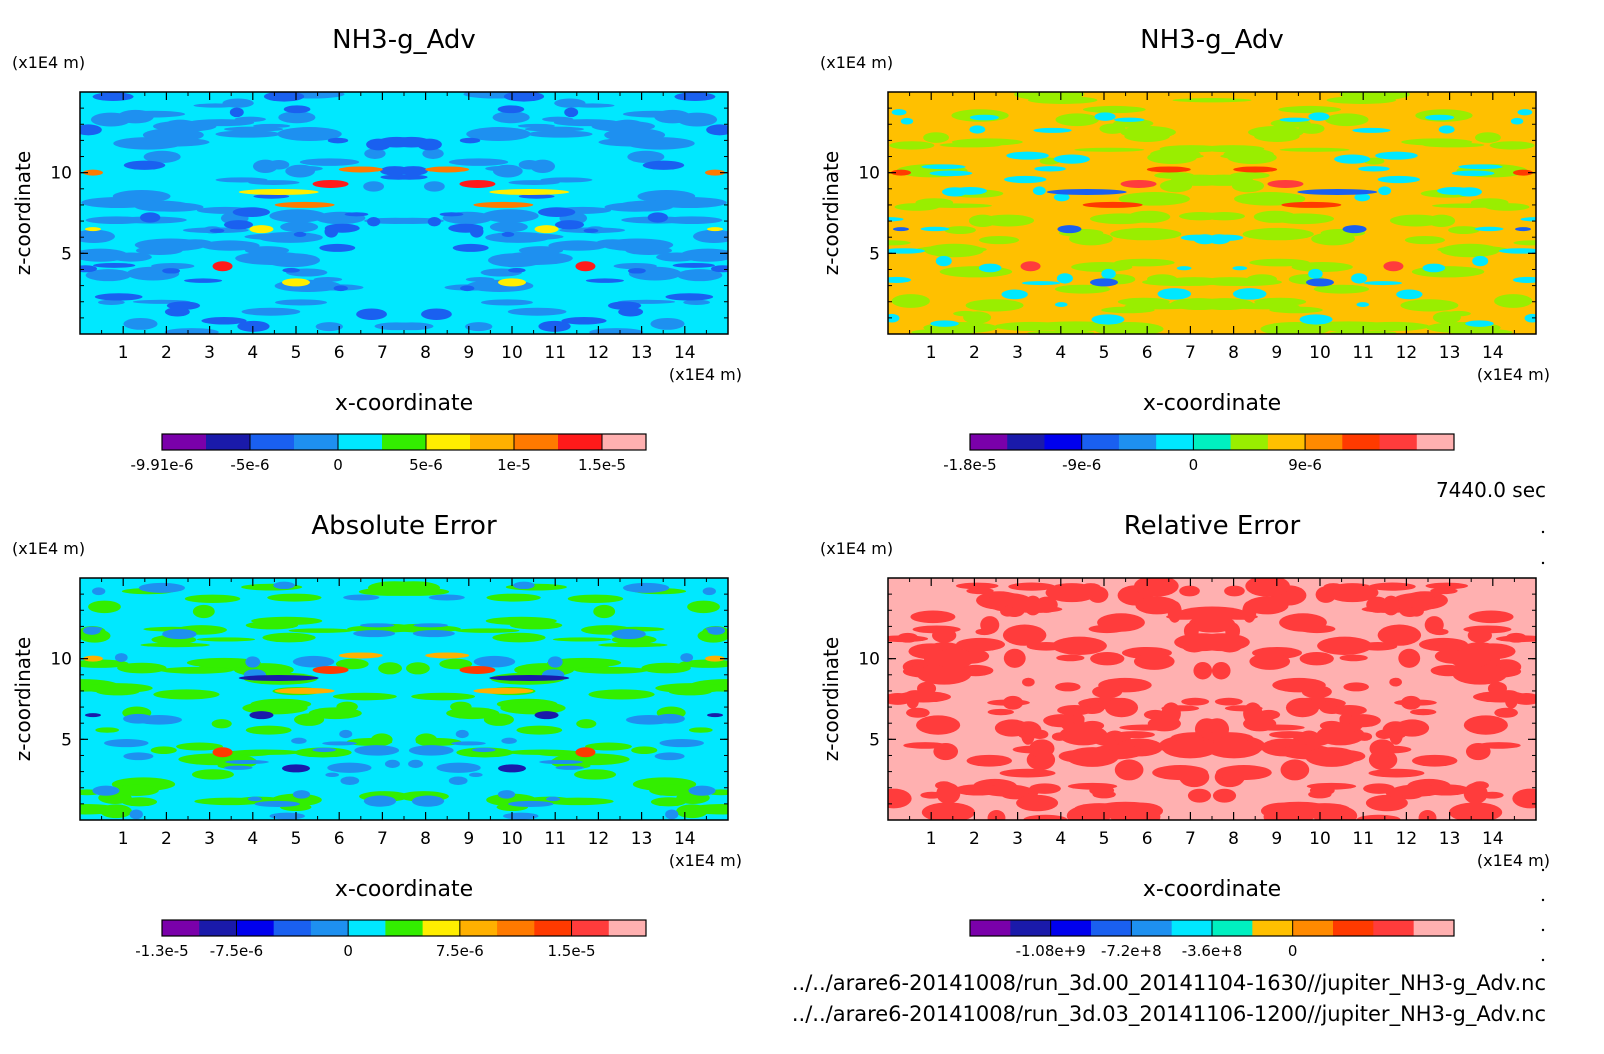  Describe the element at coordinates (161, 951) in the screenshot. I see `colorbar-label: -1.3e-5` at that location.